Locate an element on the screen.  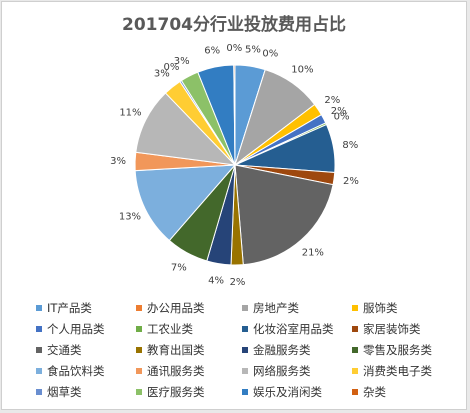
legend-label: 化妆浴室用品类 is located at coordinates (293, 328).